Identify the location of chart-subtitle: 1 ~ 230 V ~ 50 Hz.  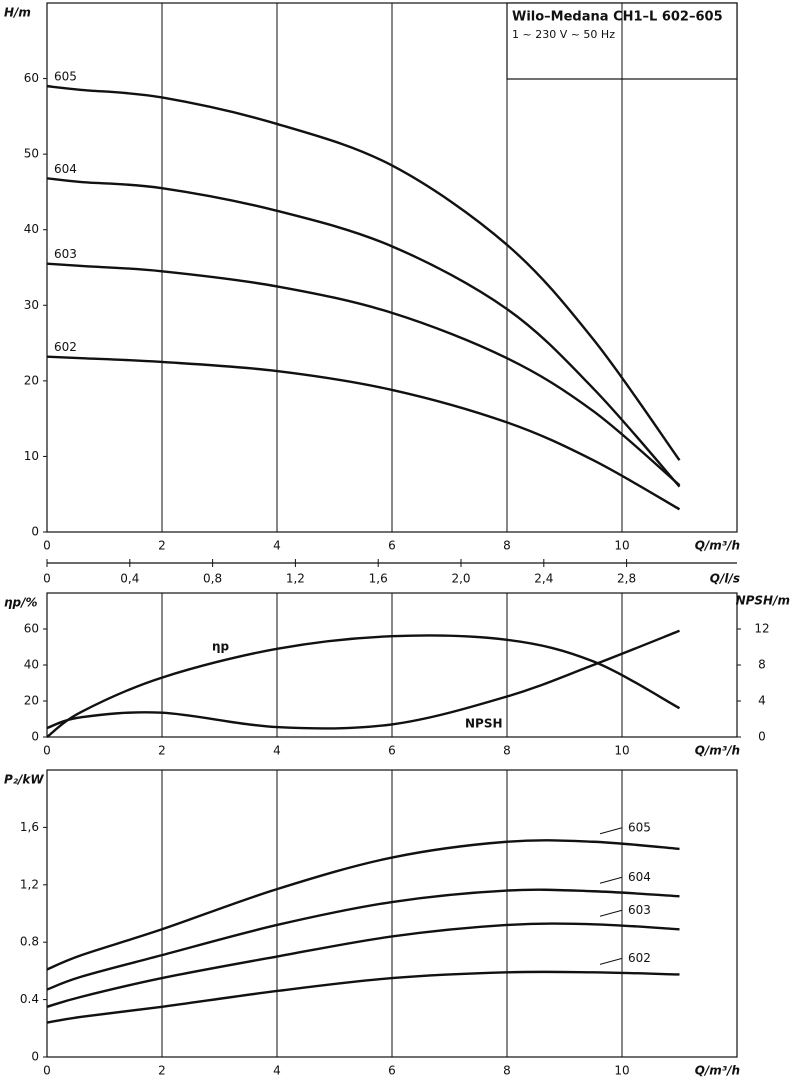
(563, 34).